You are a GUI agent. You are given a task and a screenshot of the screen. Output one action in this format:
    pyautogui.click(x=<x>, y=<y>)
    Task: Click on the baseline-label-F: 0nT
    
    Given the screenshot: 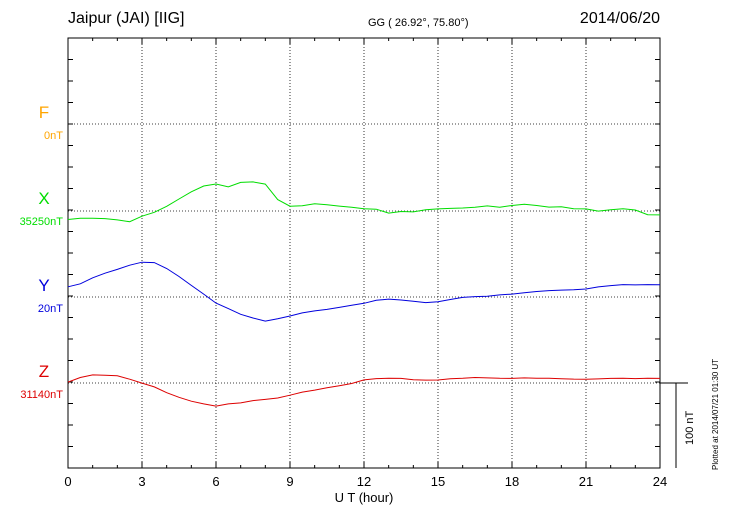 What is the action you would take?
    pyautogui.click(x=53, y=136)
    